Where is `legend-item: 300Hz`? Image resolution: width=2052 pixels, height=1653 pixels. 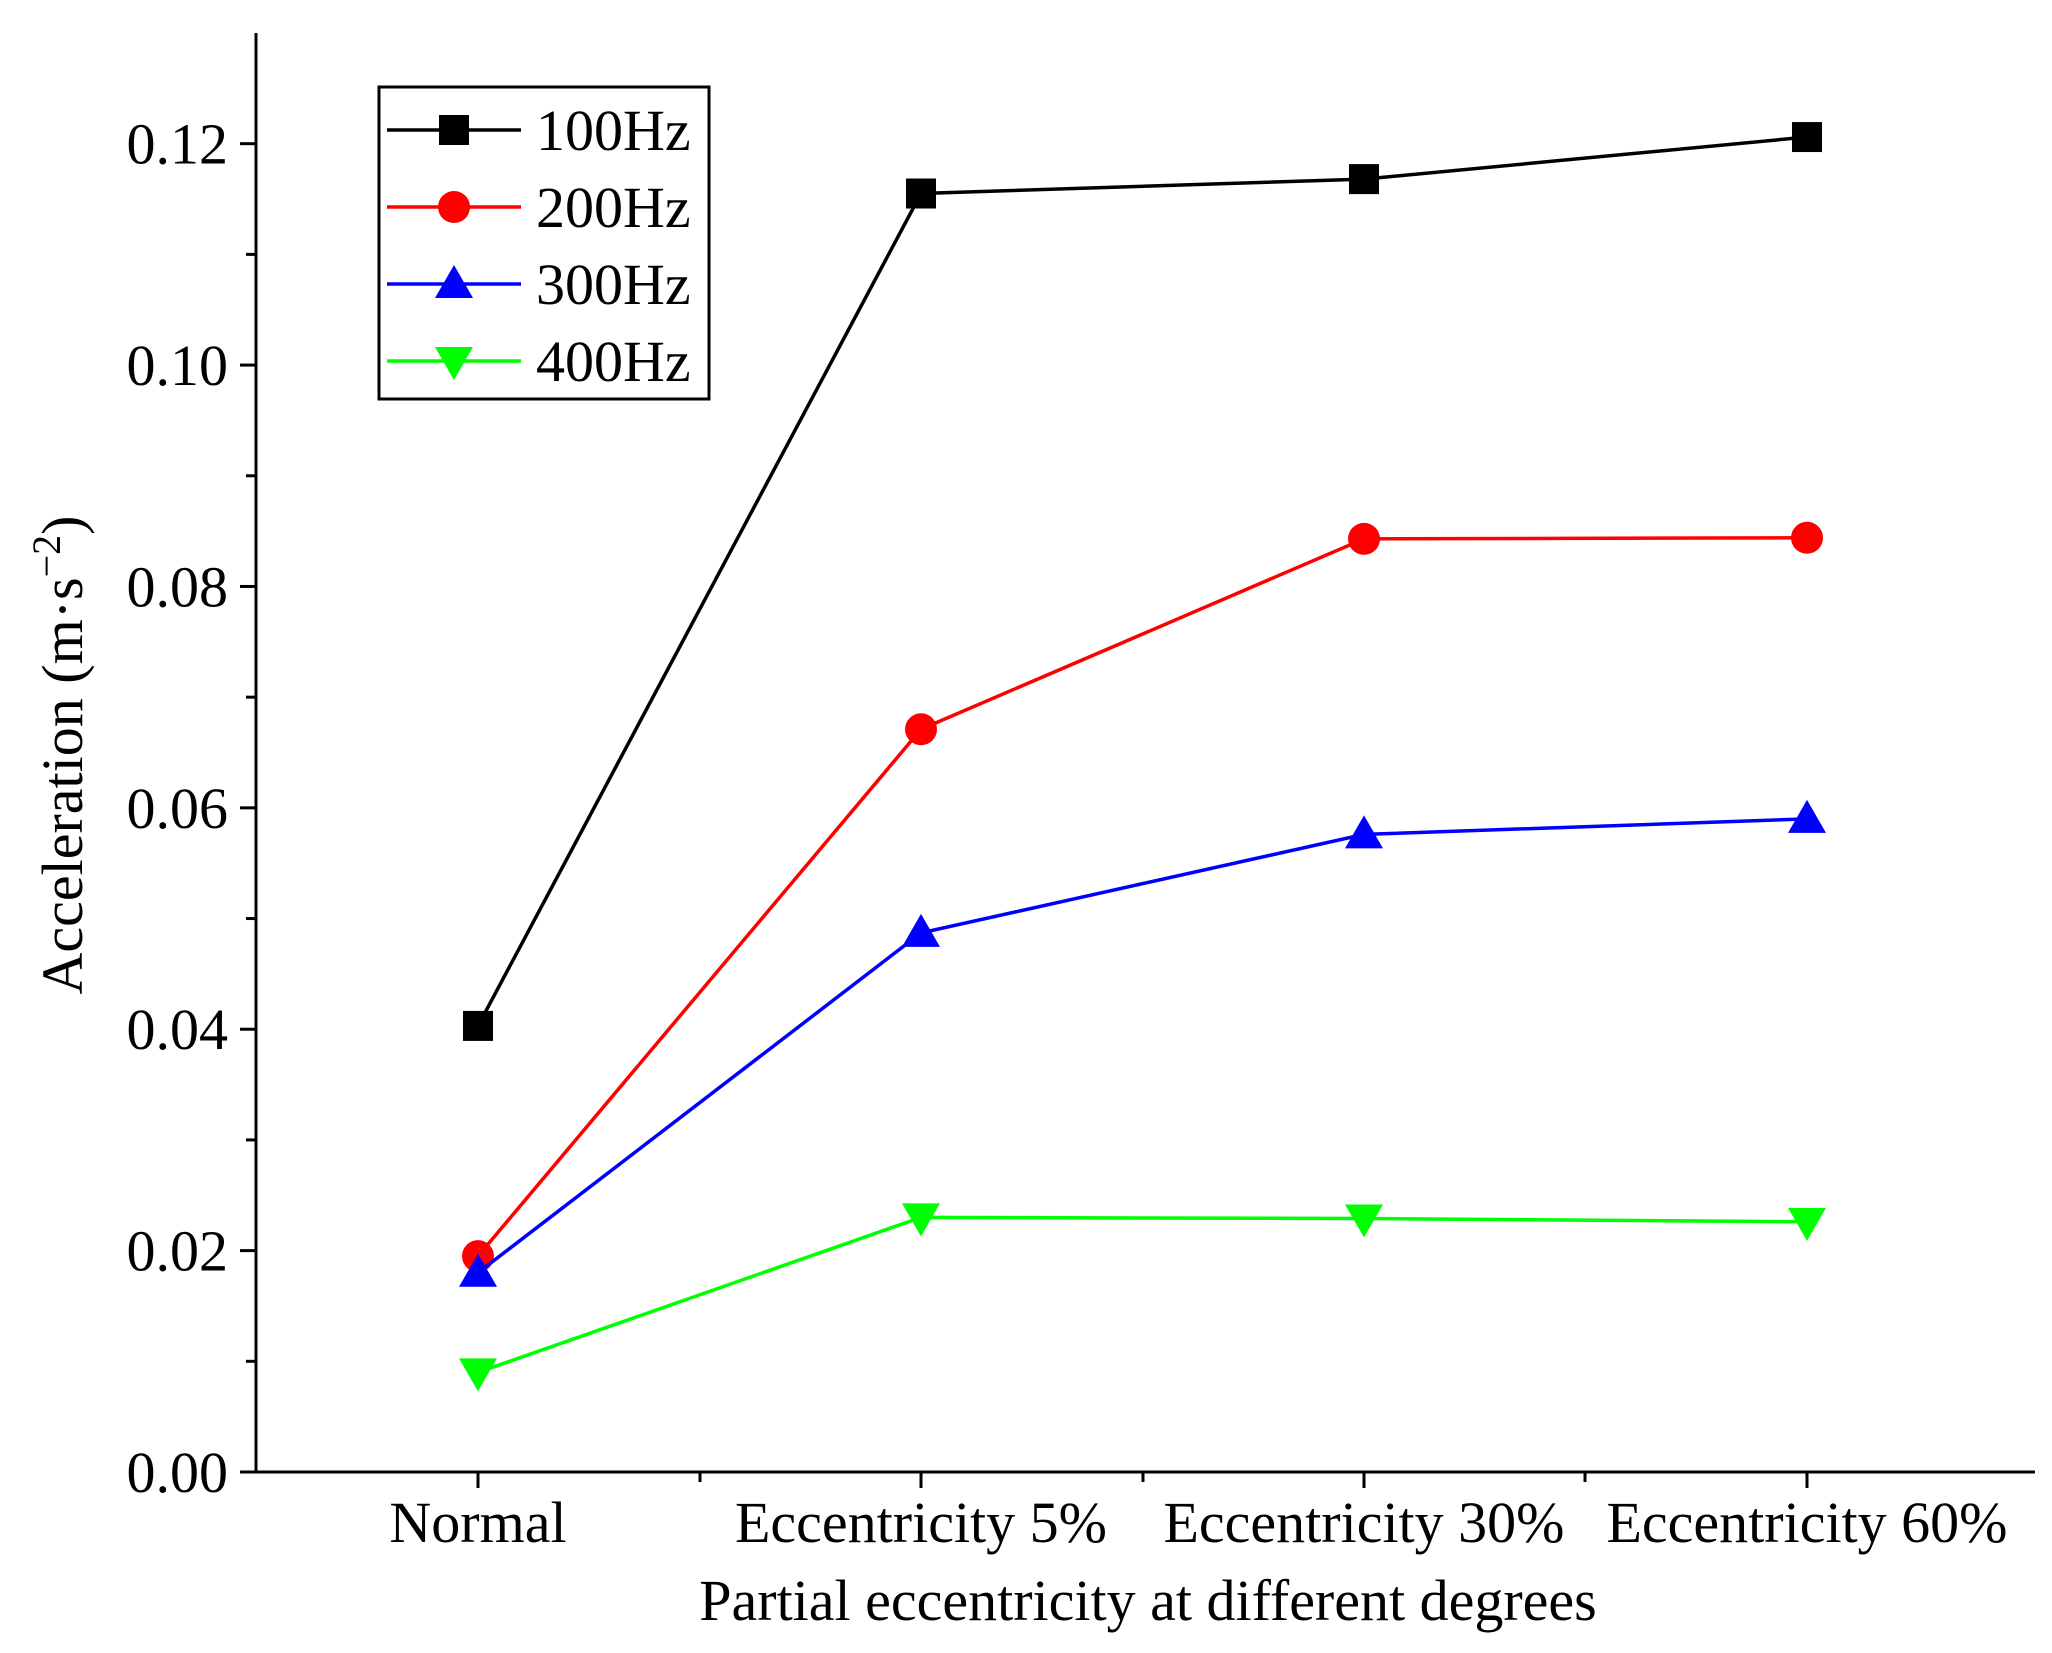
legend-item: 300Hz is located at coordinates (539, 284).